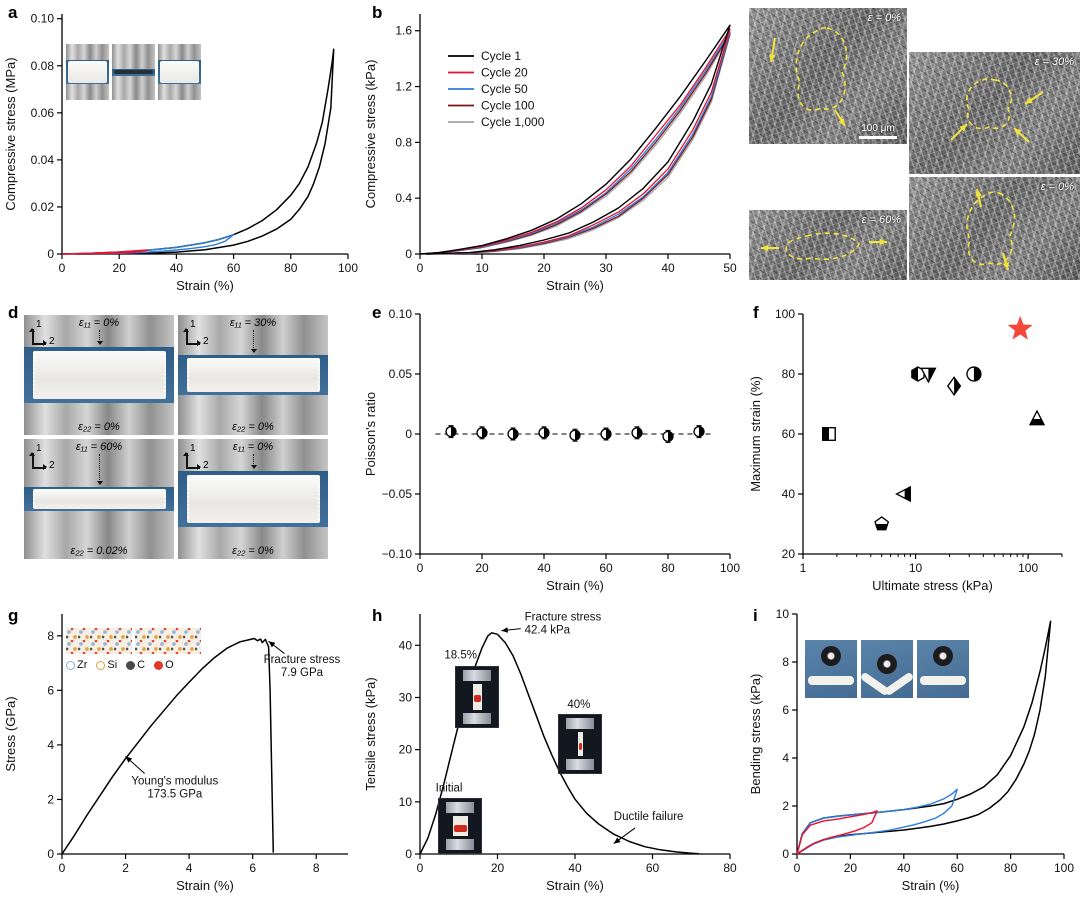 The width and height of the screenshot is (1080, 899). What do you see at coordinates (403, 142) in the screenshot?
I see `svg-text: 0.8` at bounding box center [403, 142].